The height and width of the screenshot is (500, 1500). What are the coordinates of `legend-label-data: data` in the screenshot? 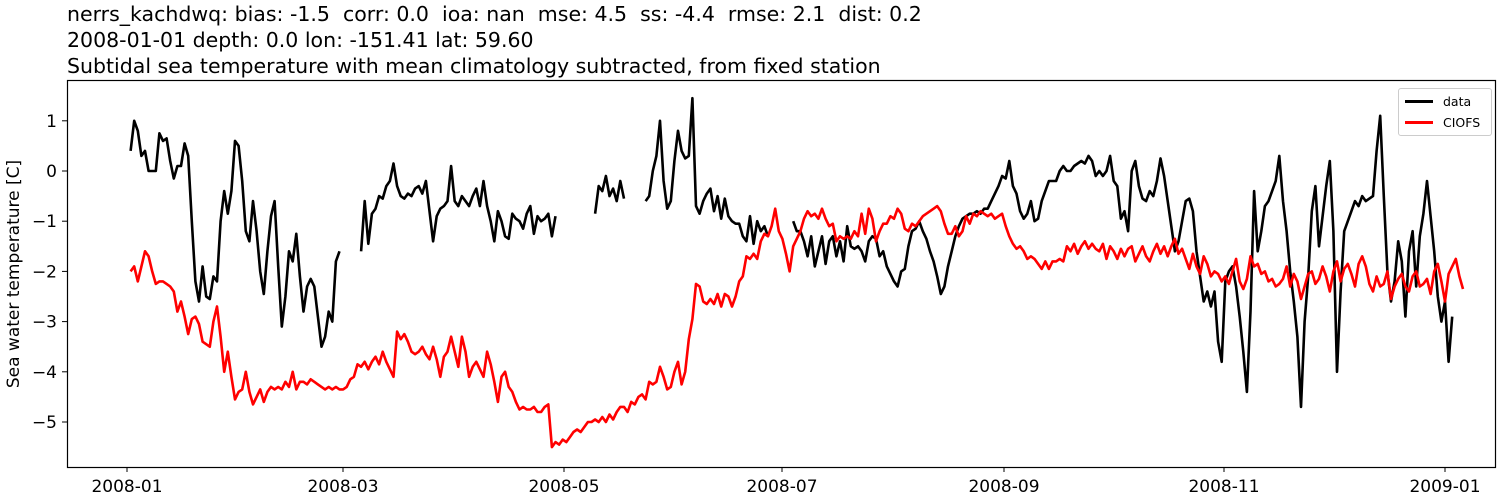 It's located at (1457, 101).